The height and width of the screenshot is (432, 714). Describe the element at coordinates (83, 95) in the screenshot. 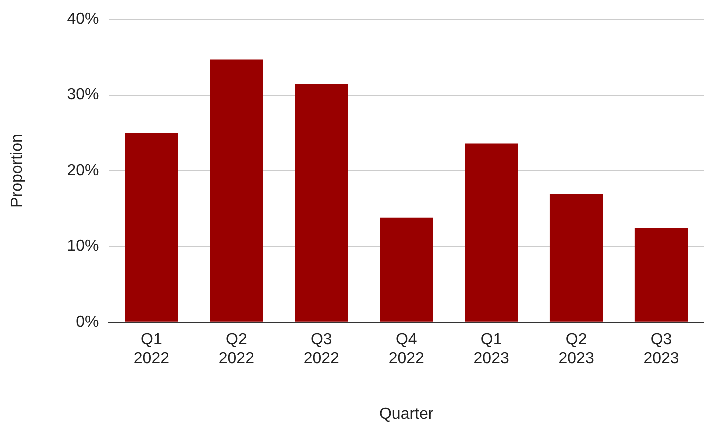

I see `y-tick-label: 30%` at that location.